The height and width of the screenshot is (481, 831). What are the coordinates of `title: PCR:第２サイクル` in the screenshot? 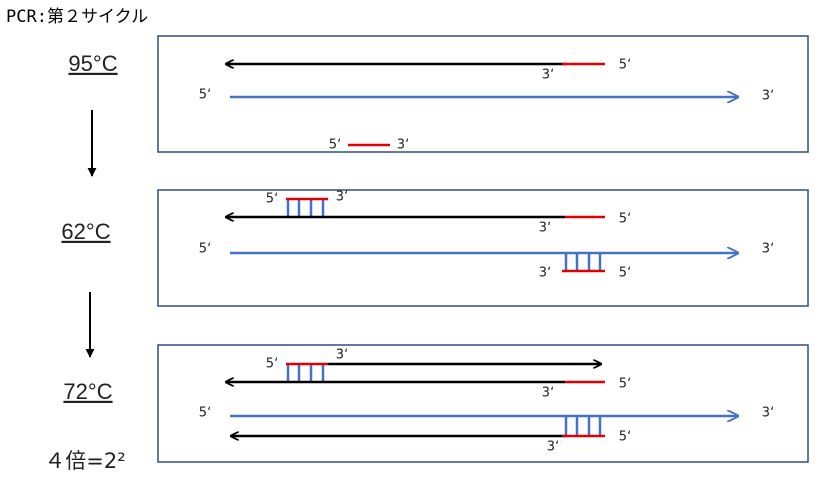 It's located at (77, 17).